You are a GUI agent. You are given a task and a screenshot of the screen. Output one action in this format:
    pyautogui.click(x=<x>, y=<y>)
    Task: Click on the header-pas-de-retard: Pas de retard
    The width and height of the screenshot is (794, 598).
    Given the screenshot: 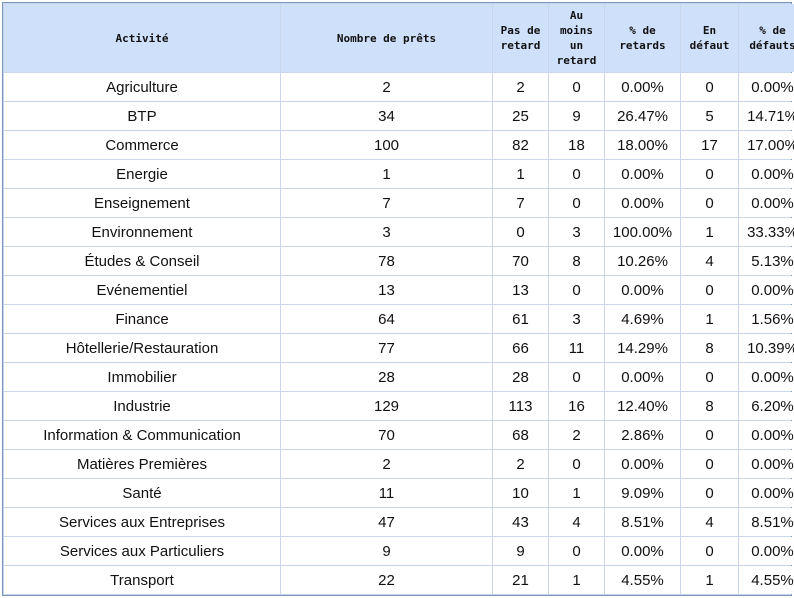 What is the action you would take?
    pyautogui.click(x=520, y=38)
    